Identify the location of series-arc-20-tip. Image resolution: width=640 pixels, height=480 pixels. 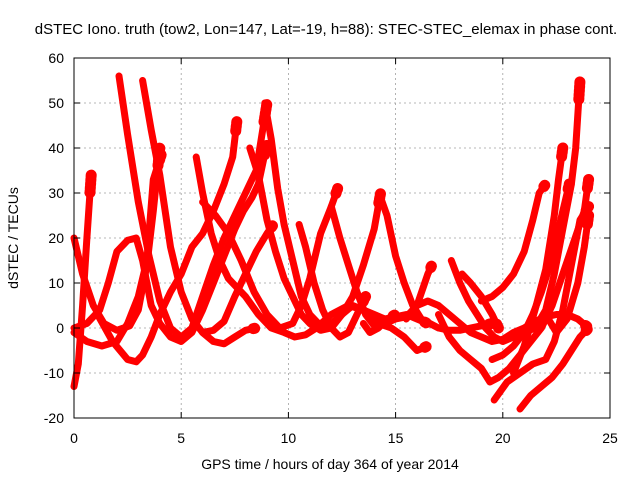
(497, 326).